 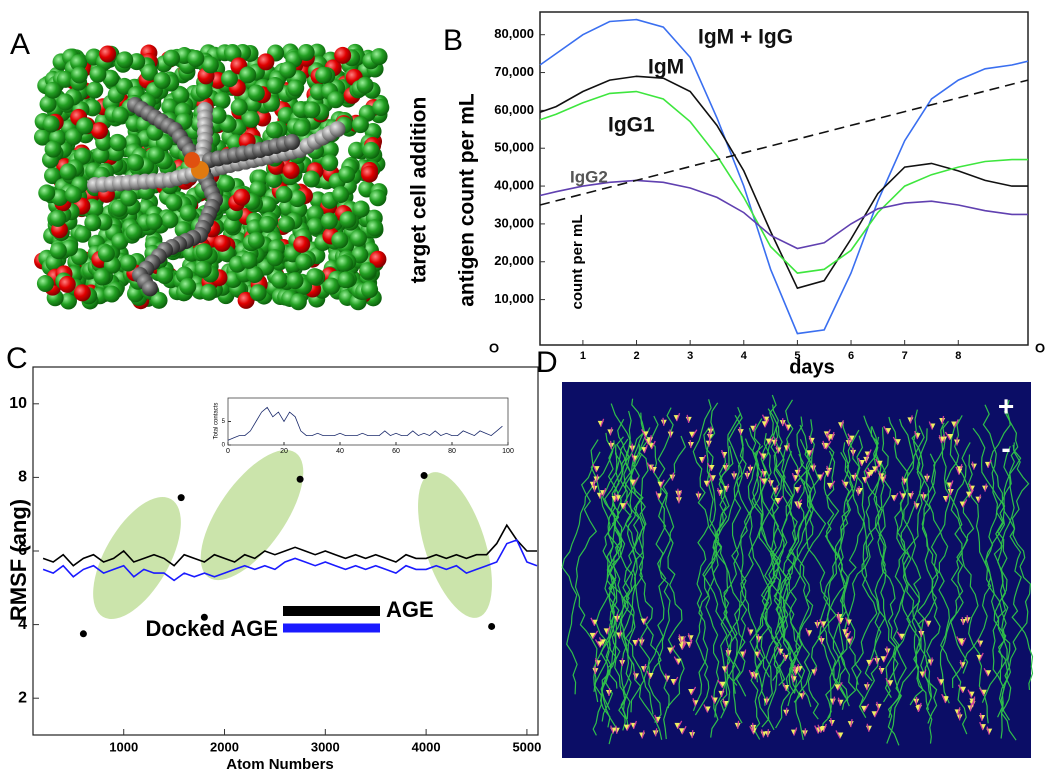 I want to click on x-tick-label: 2, so click(x=636, y=356).